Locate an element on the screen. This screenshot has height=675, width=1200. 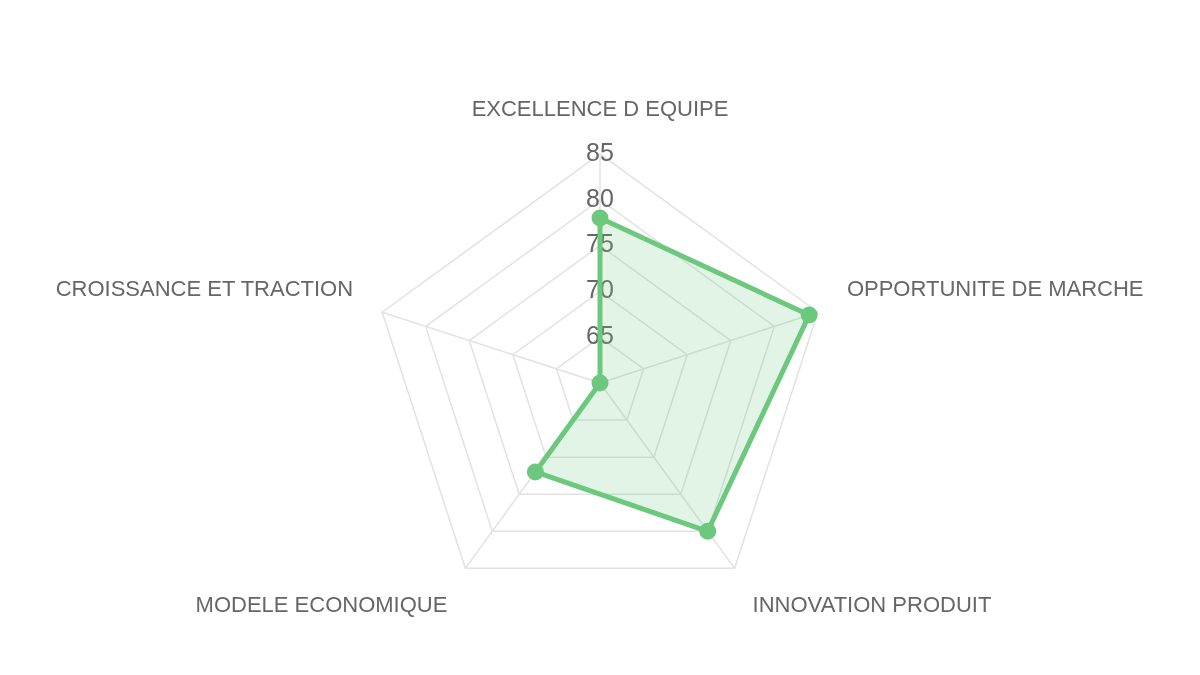
spoke-label: INNOVATION PRODUIT is located at coordinates (872, 605).